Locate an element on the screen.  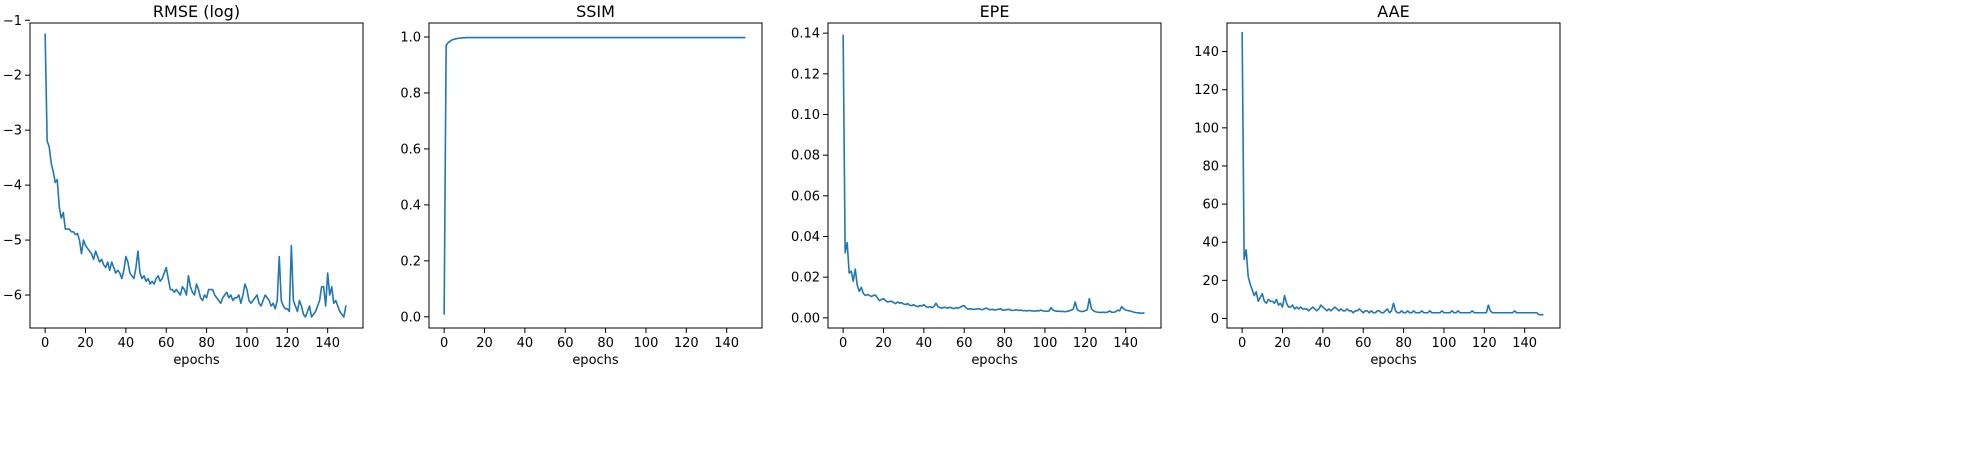
y-tick-label: 140 is located at coordinates (1206, 52).